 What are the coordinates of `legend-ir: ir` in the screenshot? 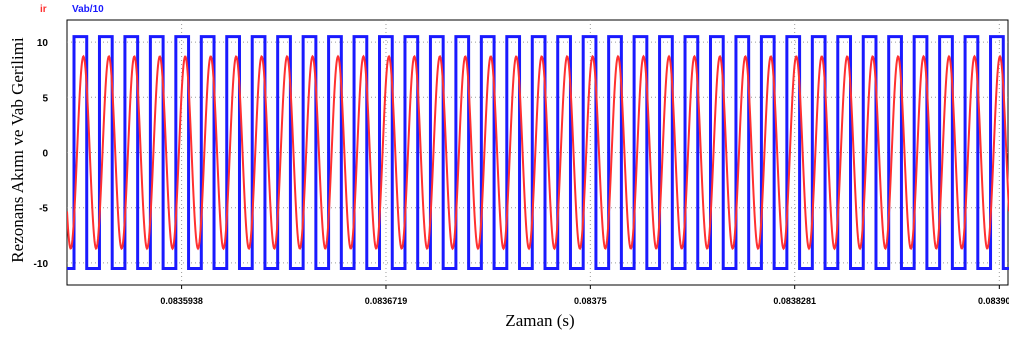 It's located at (43, 9).